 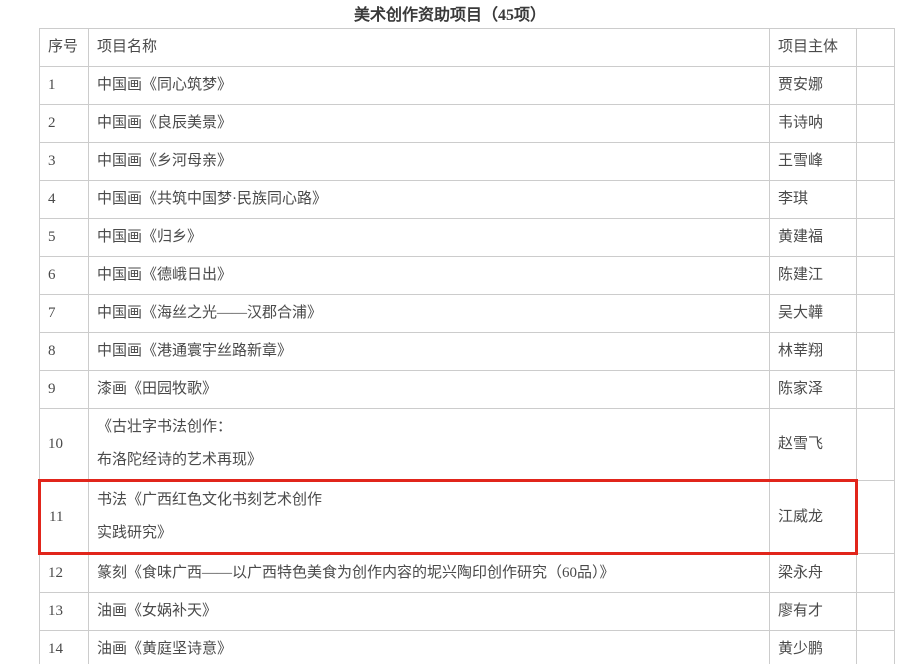 I want to click on row-no: 11, so click(x=63, y=517).